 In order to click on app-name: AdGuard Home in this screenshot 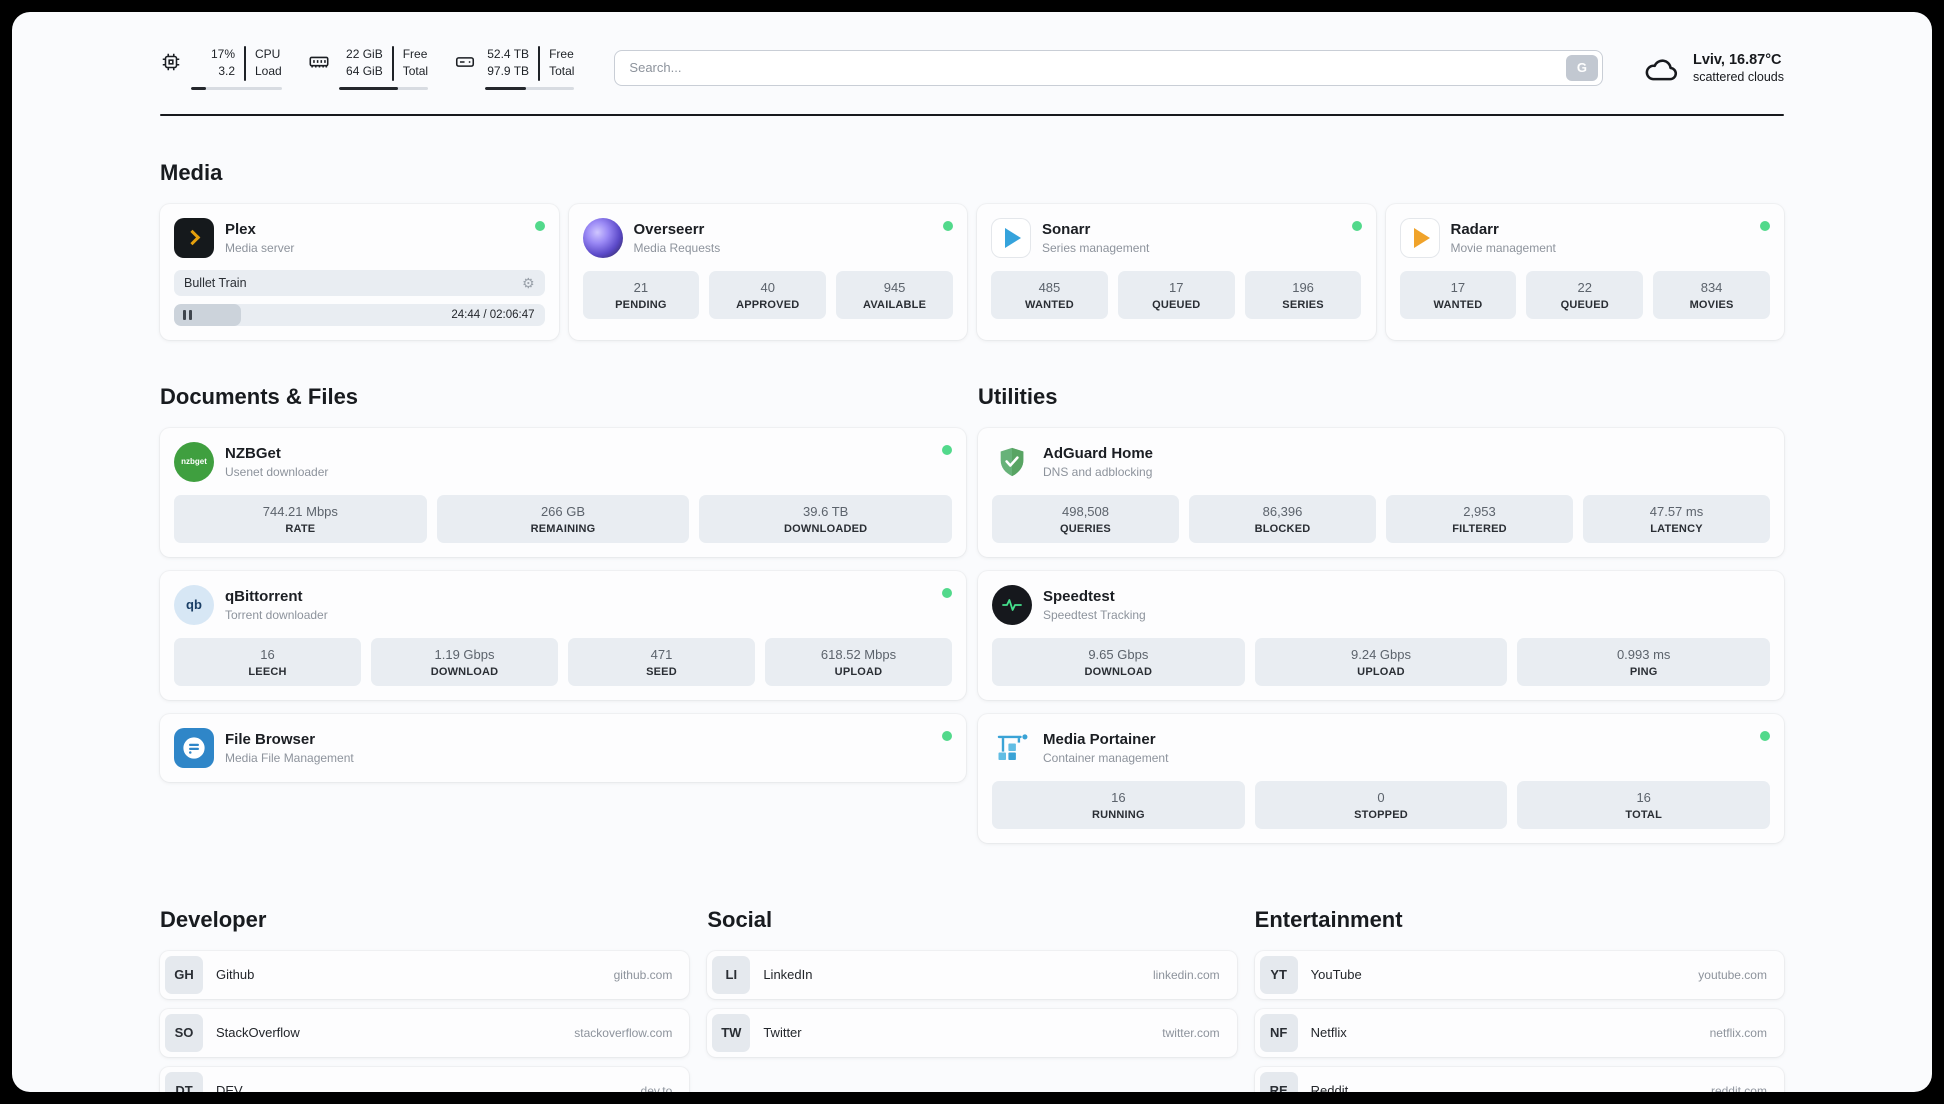, I will do `click(1098, 453)`.